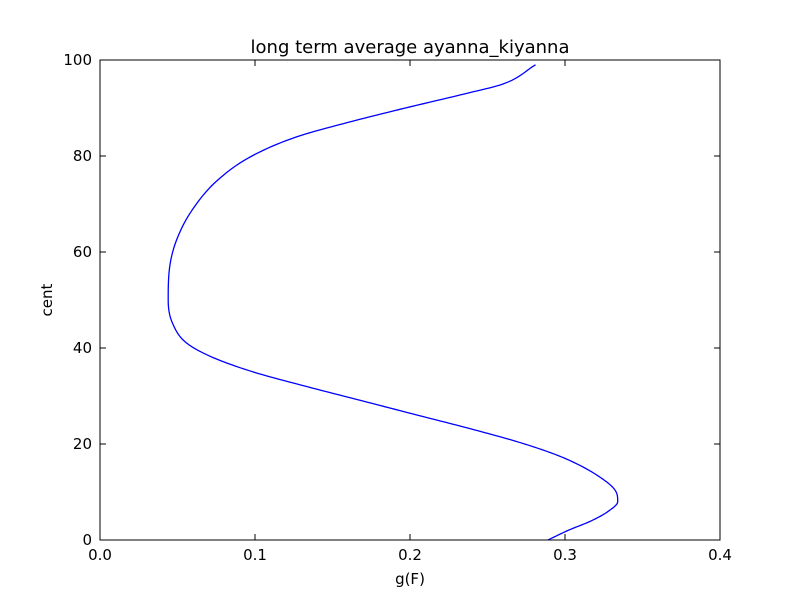 This screenshot has width=800, height=600. What do you see at coordinates (77, 60) in the screenshot?
I see `y-tick-label: 100` at bounding box center [77, 60].